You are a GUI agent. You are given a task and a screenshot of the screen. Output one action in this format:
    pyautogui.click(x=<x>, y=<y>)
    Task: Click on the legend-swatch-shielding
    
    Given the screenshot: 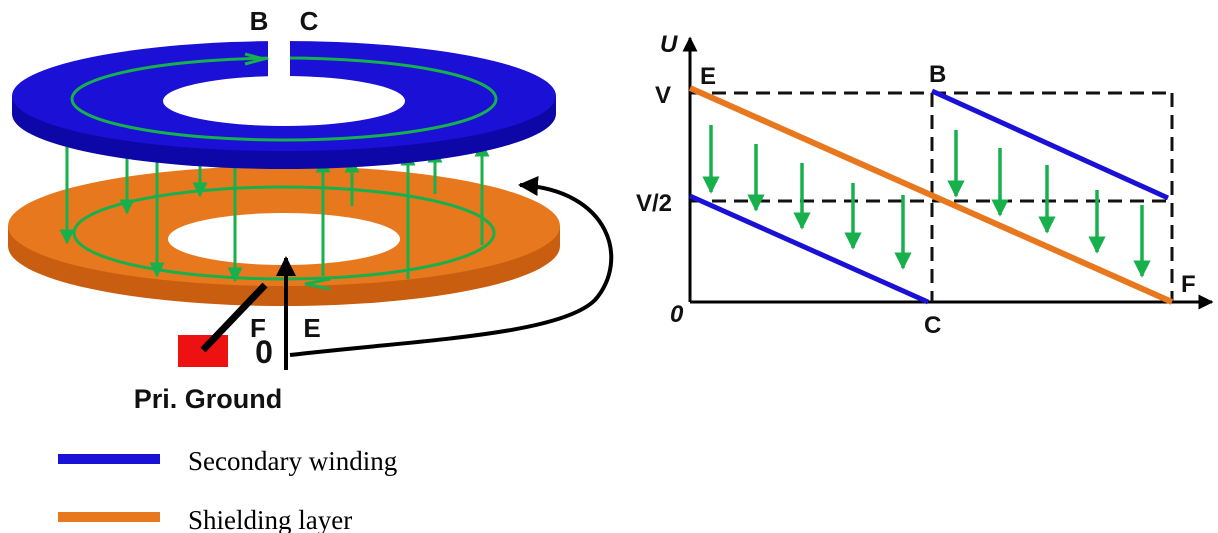 What is the action you would take?
    pyautogui.click(x=109, y=517)
    